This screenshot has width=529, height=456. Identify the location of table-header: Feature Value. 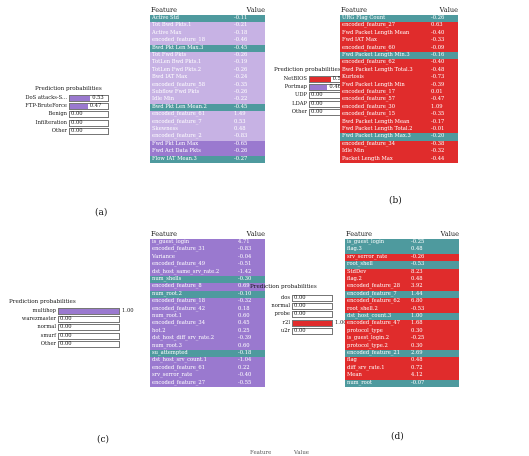
(207, 10).